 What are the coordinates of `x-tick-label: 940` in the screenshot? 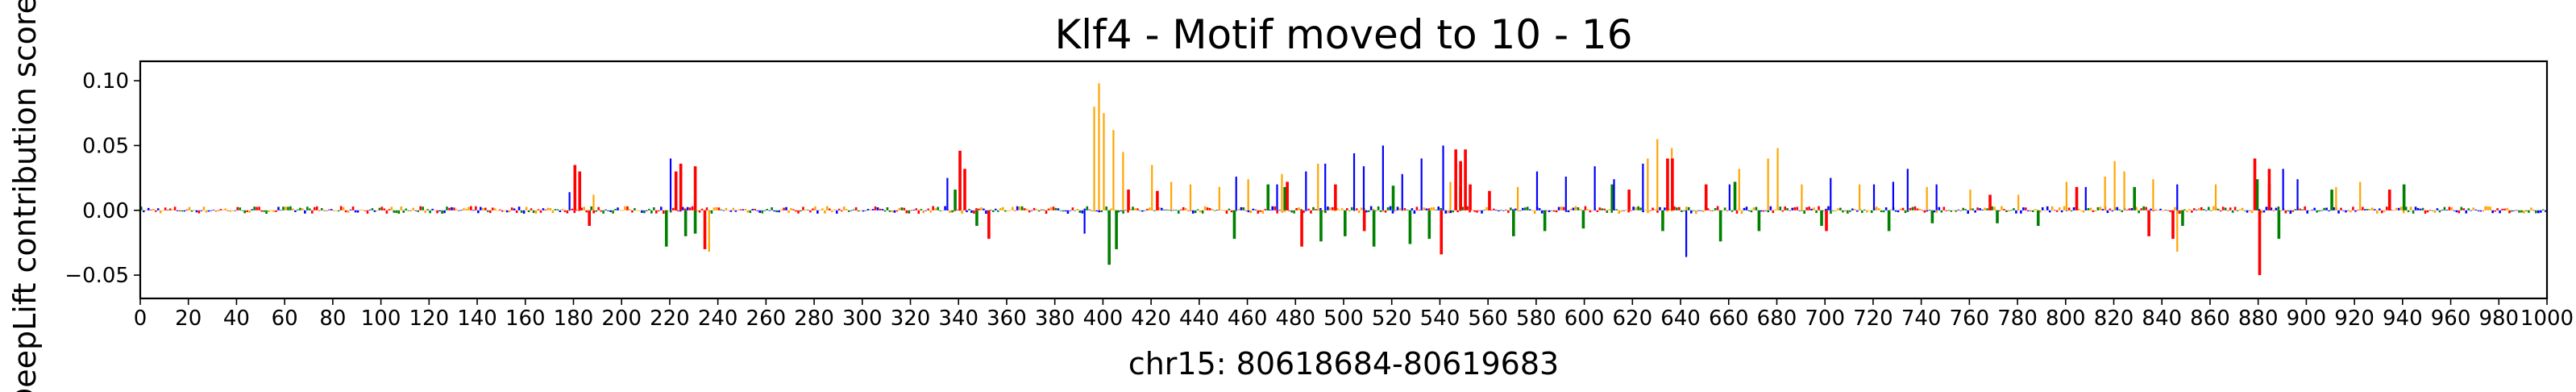 It's located at (2403, 319).